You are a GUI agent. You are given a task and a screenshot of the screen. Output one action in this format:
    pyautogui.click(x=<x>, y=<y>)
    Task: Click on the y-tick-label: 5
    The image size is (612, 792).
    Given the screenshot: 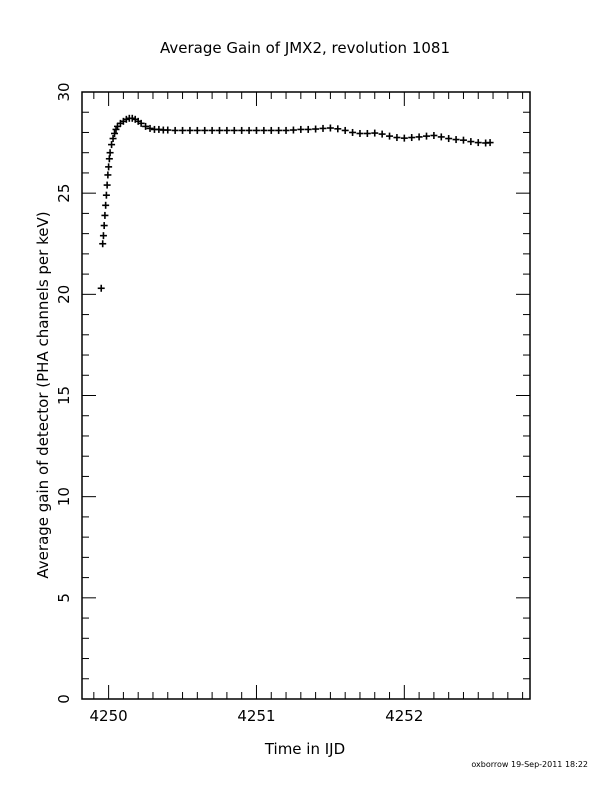 What is the action you would take?
    pyautogui.click(x=64, y=598)
    